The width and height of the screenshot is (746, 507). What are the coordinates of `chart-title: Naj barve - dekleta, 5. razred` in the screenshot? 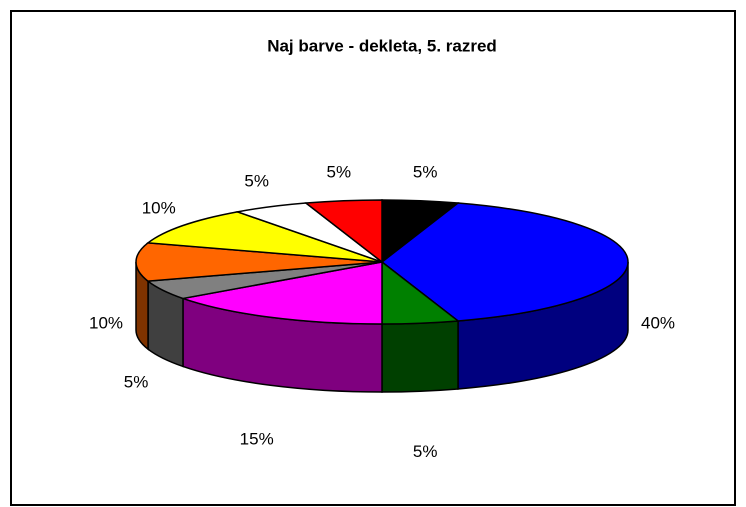 It's located at (382, 45).